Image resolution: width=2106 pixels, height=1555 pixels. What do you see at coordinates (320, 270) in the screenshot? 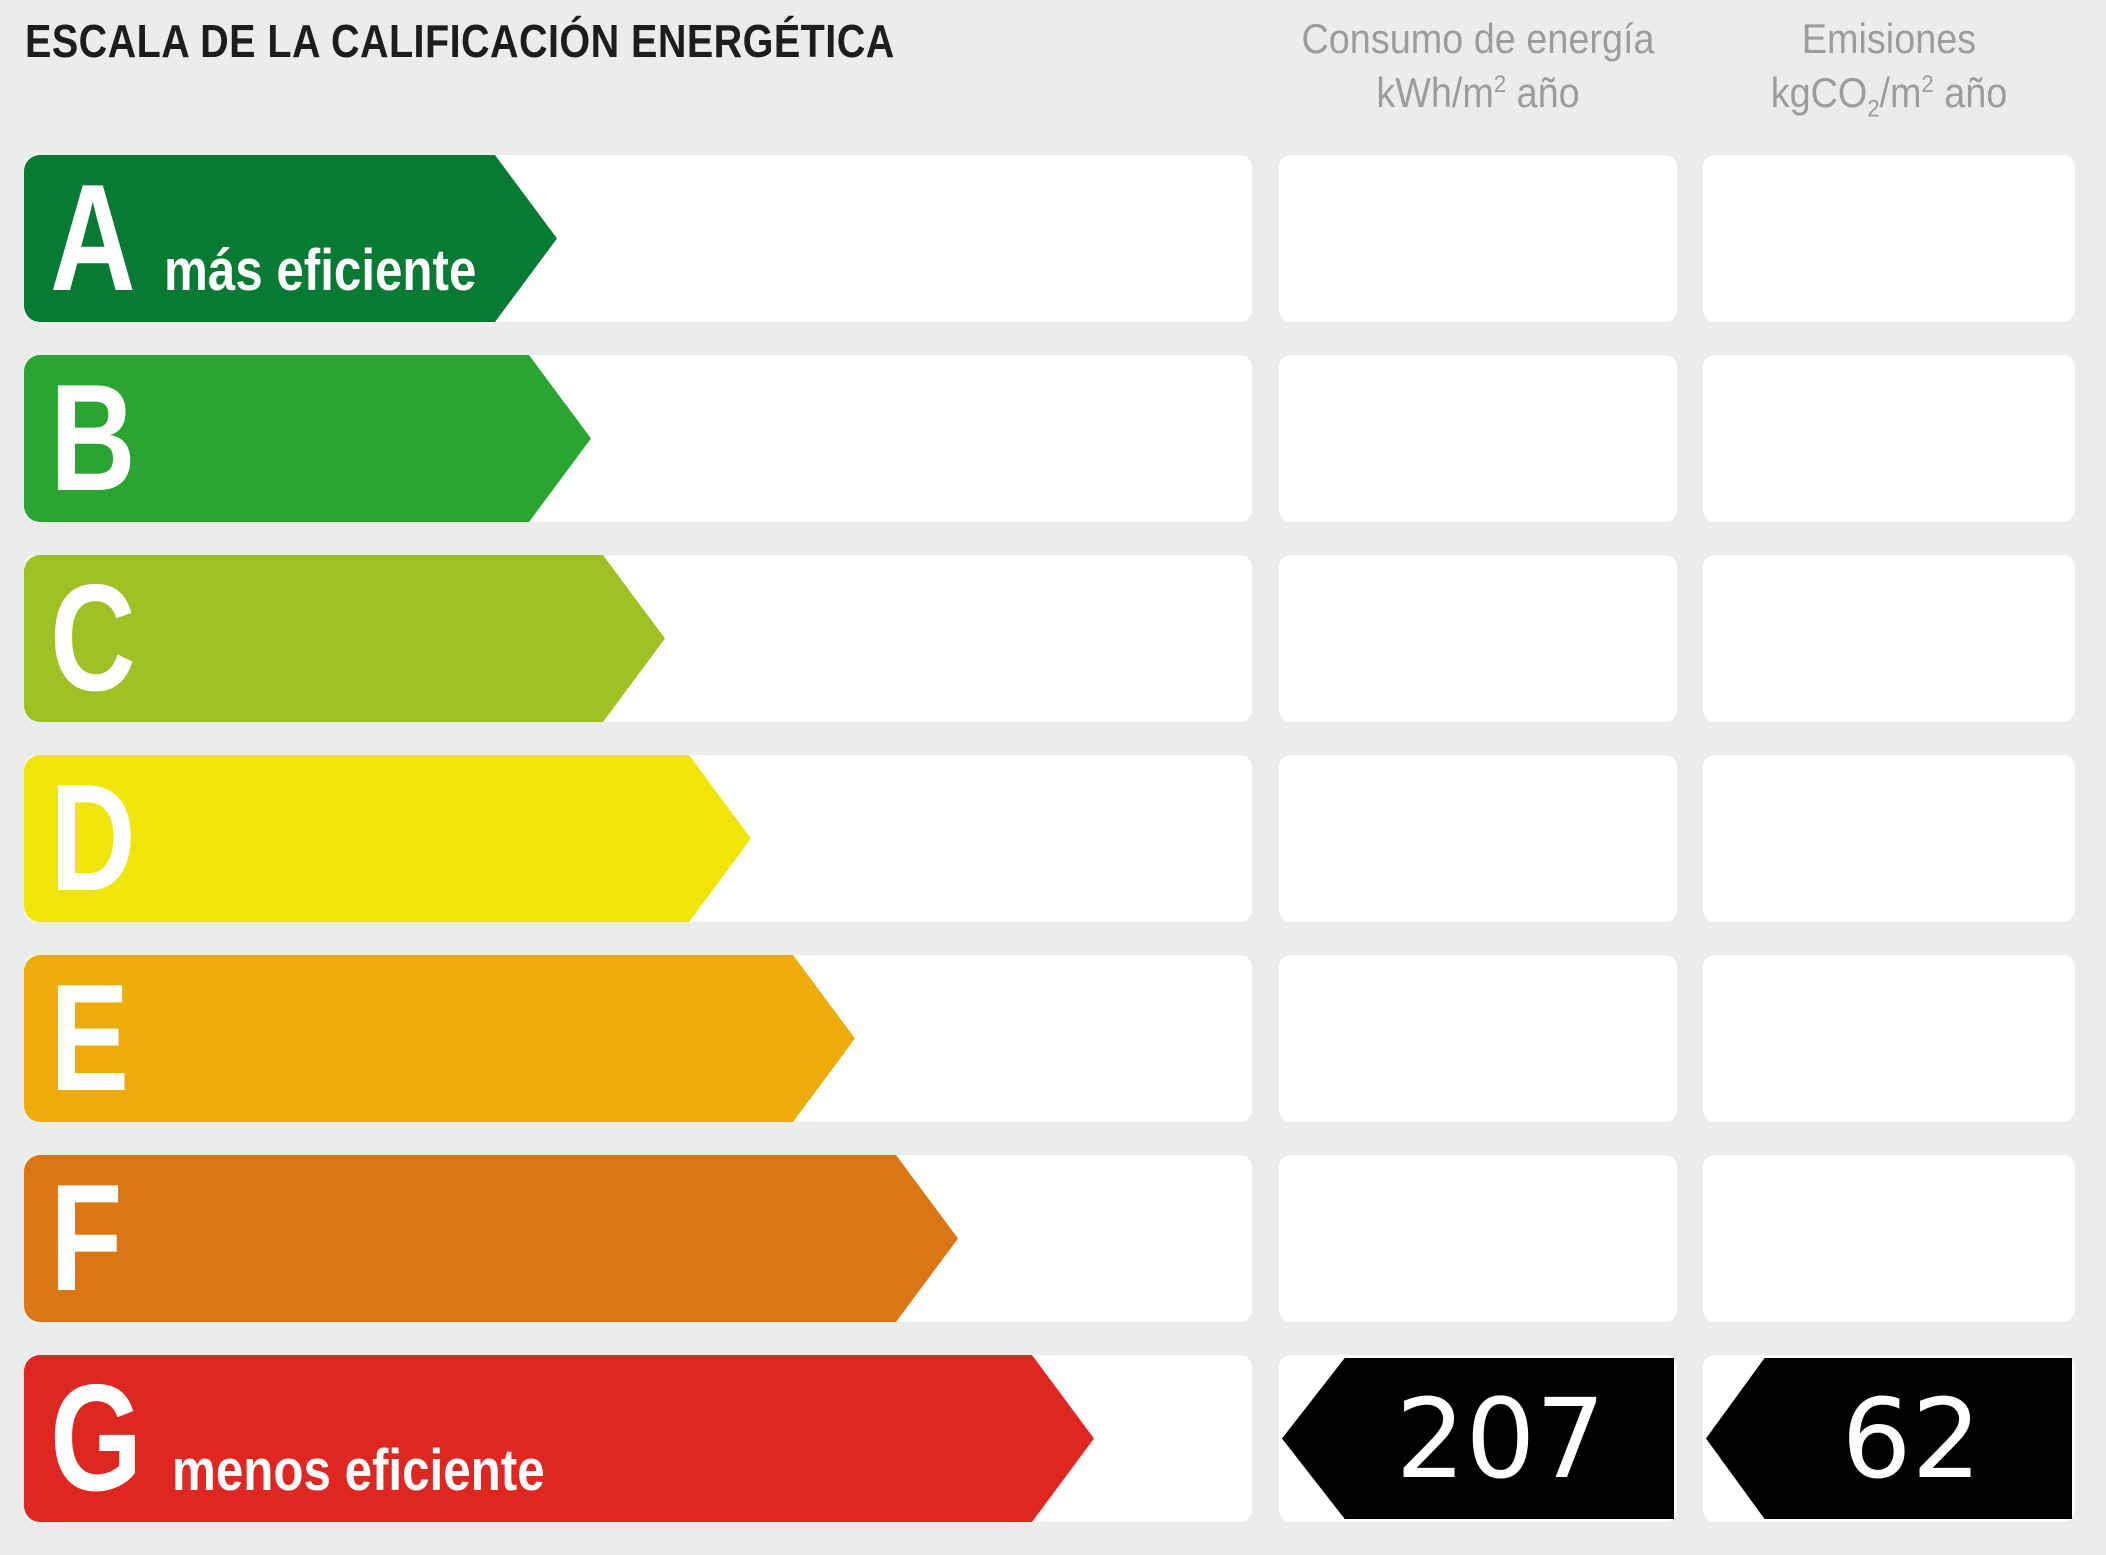
I see `rating-bar-label: más eficiente` at bounding box center [320, 270].